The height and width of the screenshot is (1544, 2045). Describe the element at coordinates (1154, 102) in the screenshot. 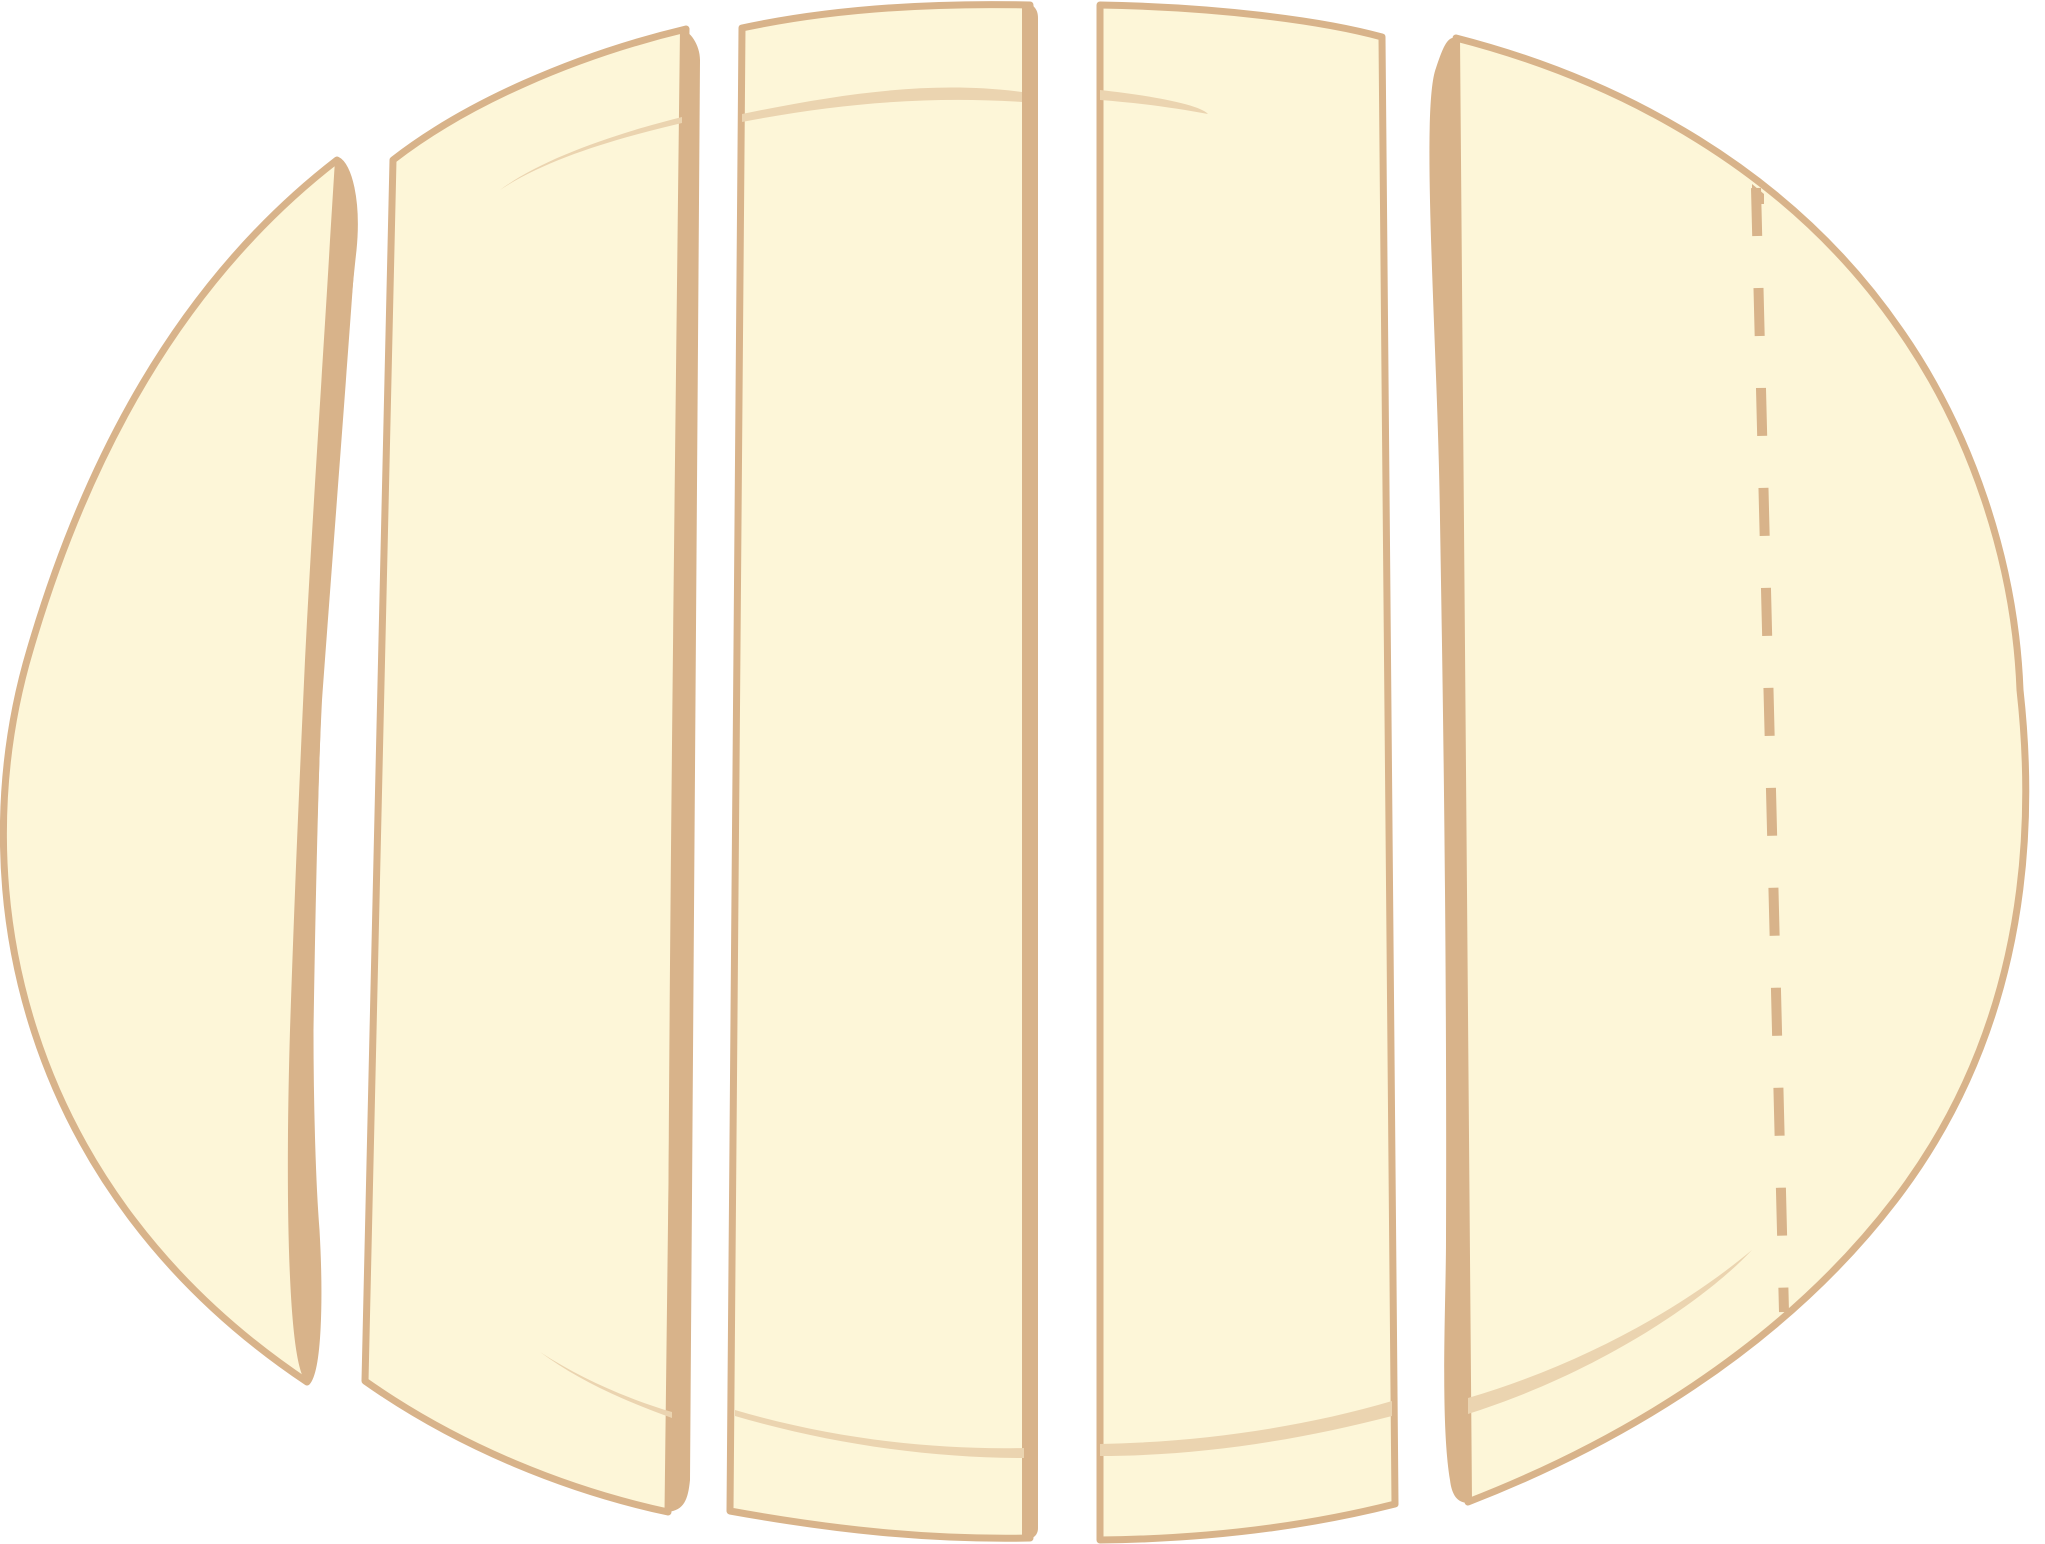

I see `slice-4-top-highlight` at that location.